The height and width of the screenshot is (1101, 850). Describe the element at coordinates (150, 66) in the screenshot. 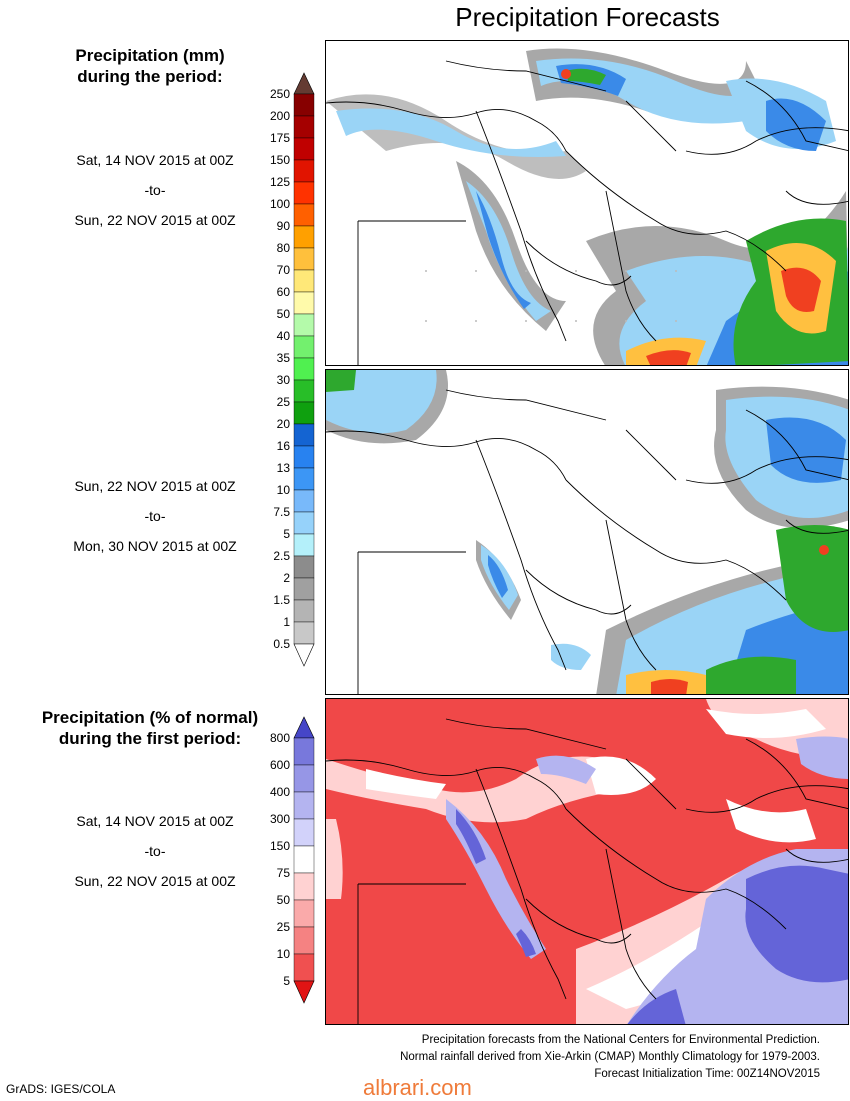

I see `precip-heading: Precipitation (mm) during the period:` at that location.